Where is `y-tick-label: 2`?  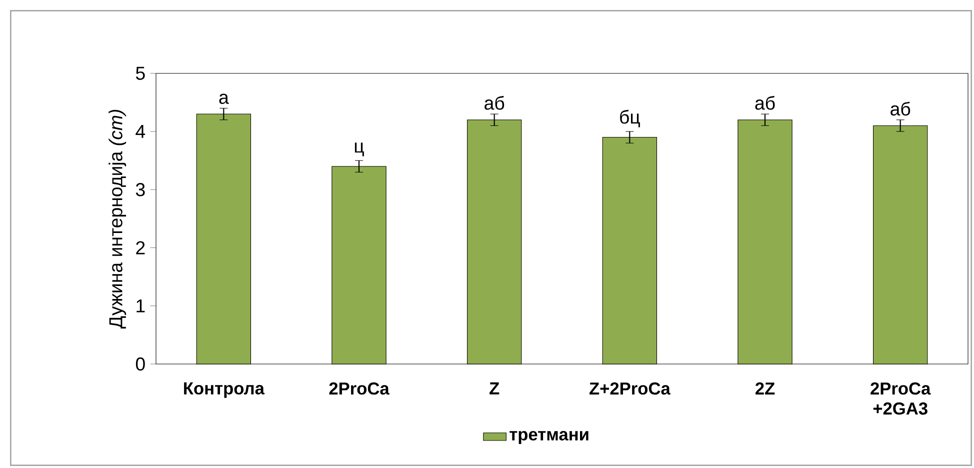 y-tick-label: 2 is located at coordinates (140, 247).